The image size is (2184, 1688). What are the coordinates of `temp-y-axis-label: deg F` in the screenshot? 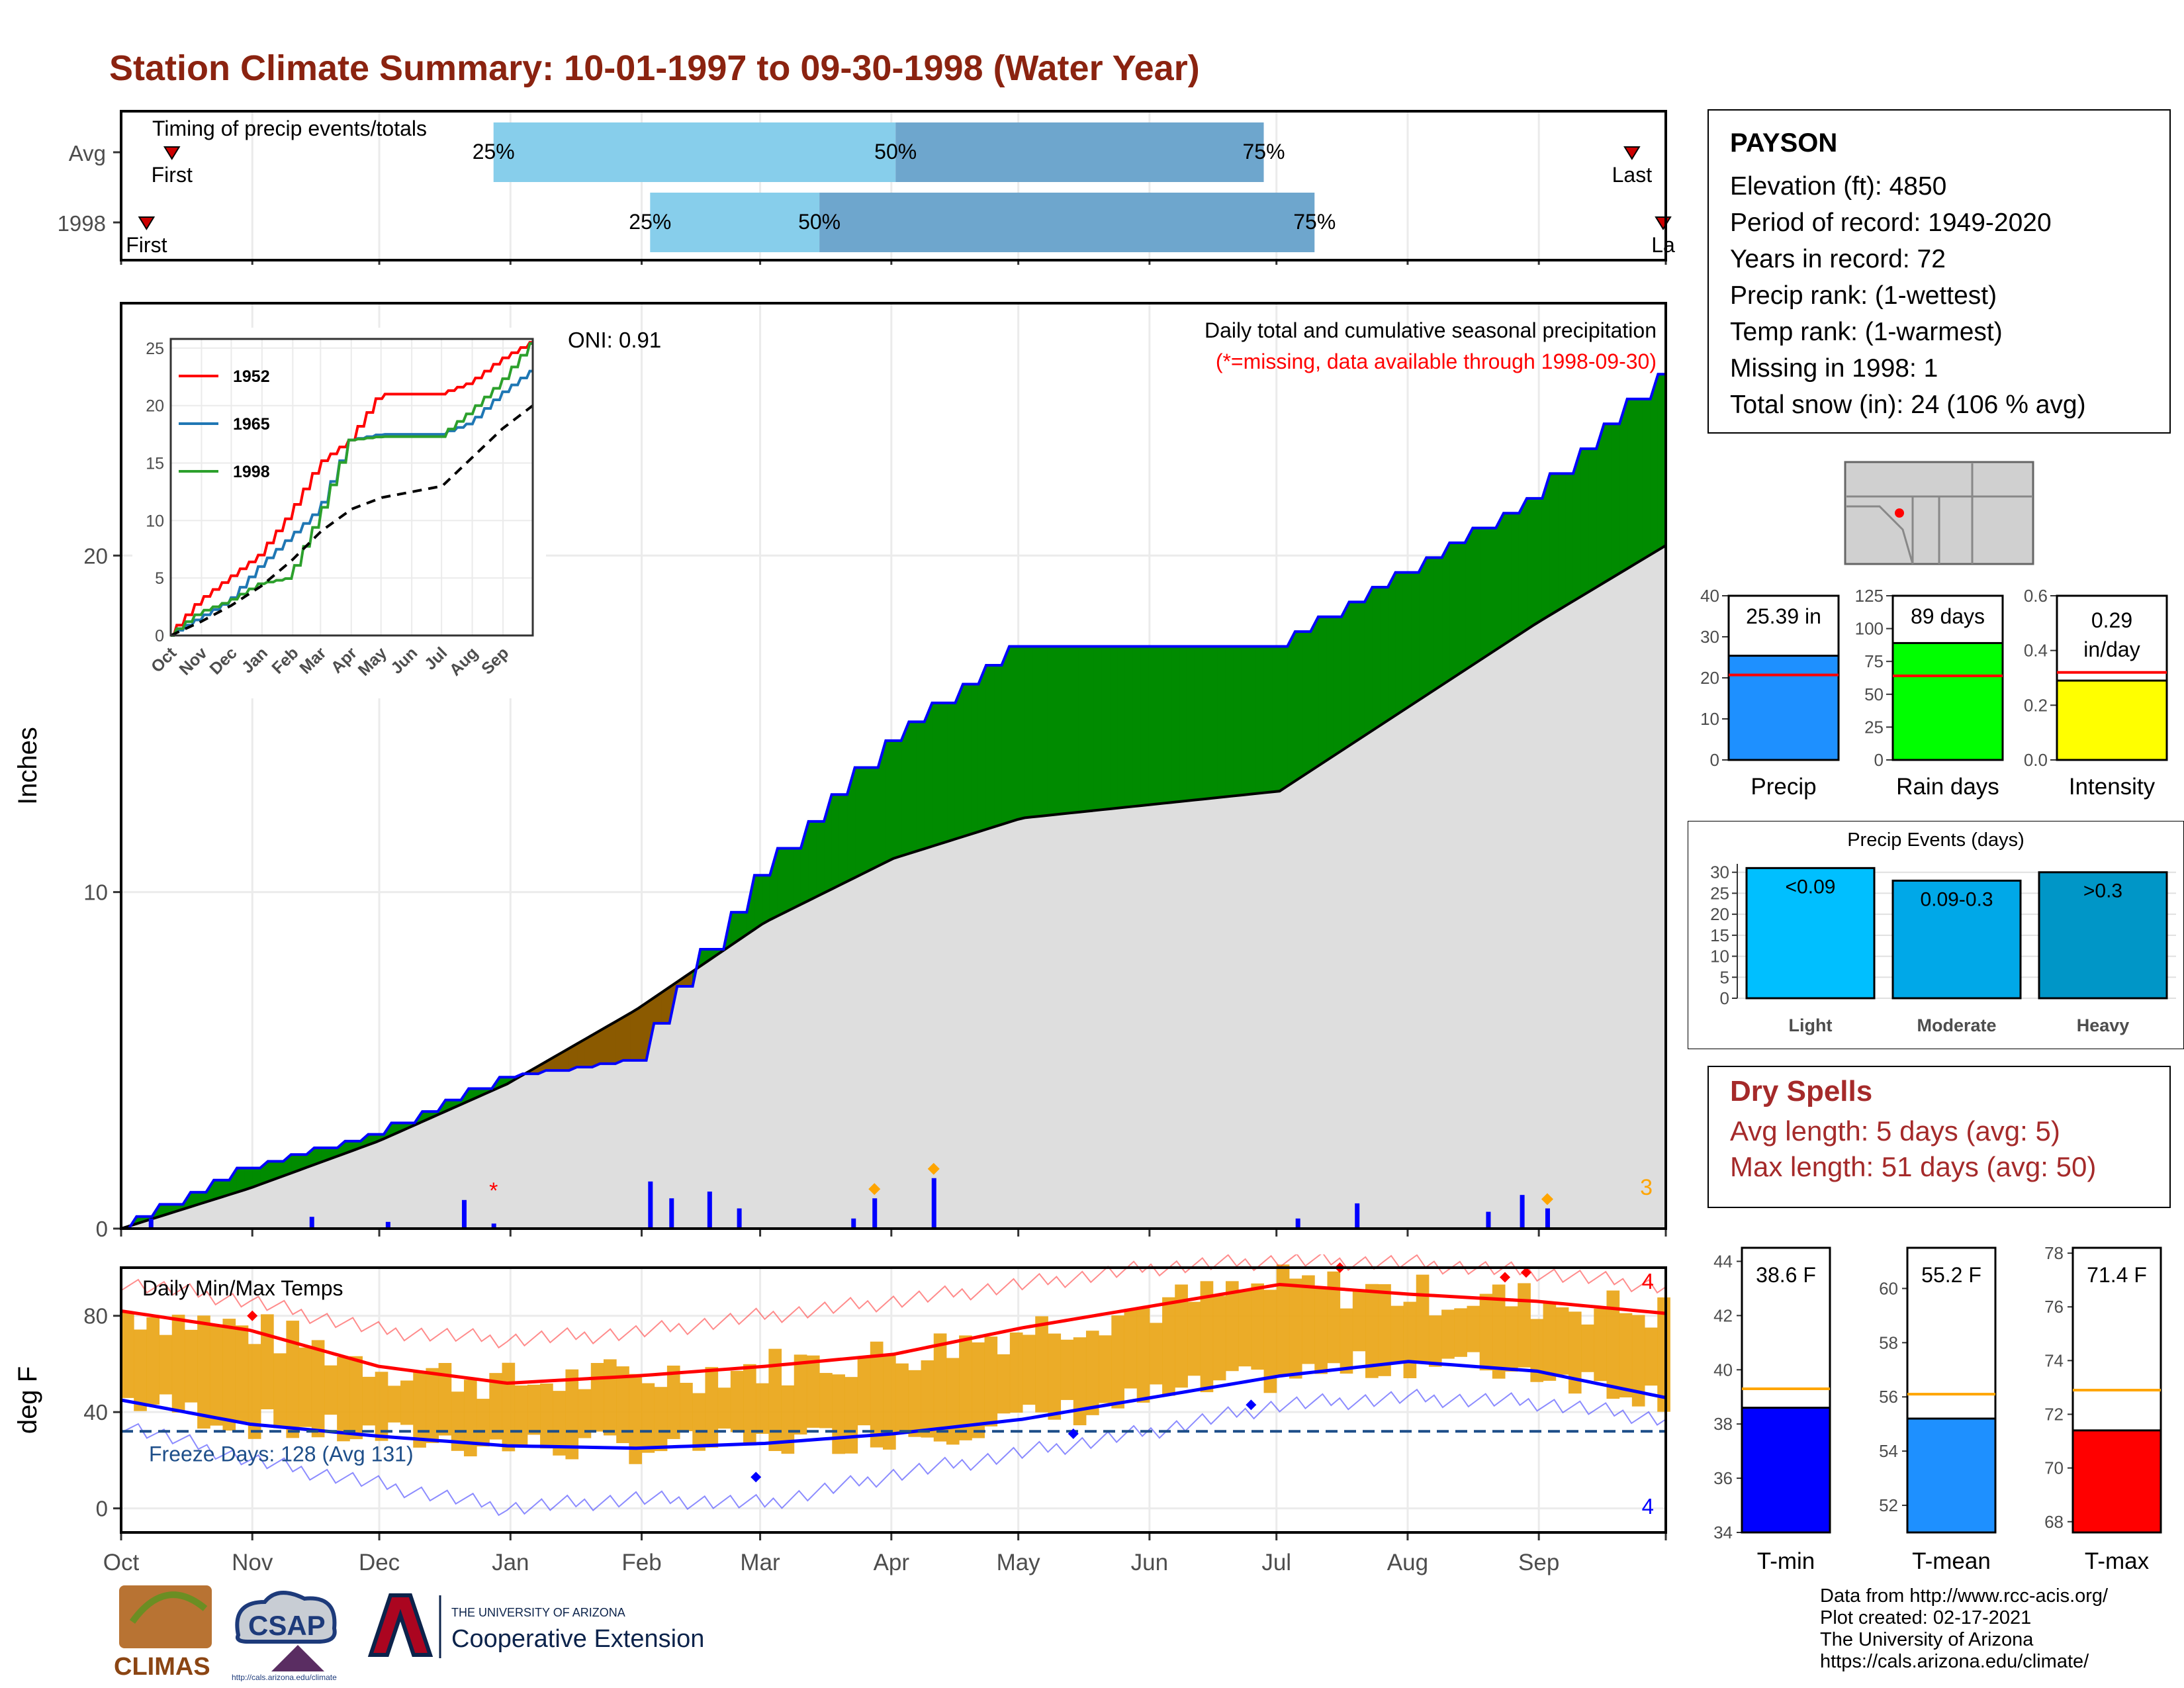 It's located at (28, 1400).